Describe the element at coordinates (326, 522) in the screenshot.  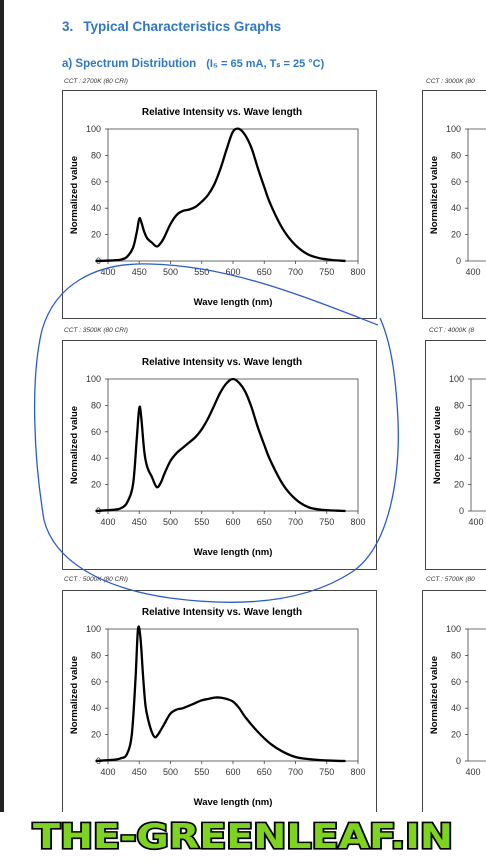
I see `x-tick-label: 750` at that location.